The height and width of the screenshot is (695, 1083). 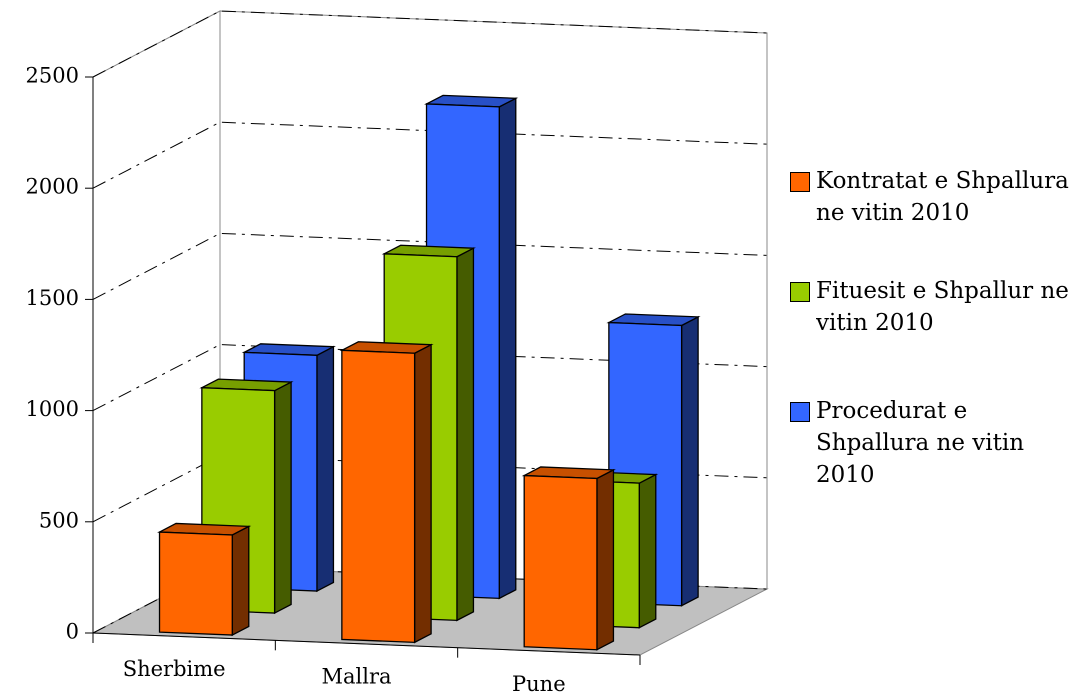 I want to click on legend-entry: Kontratat e Shpallura ne vitin 2010, so click(x=935, y=197).